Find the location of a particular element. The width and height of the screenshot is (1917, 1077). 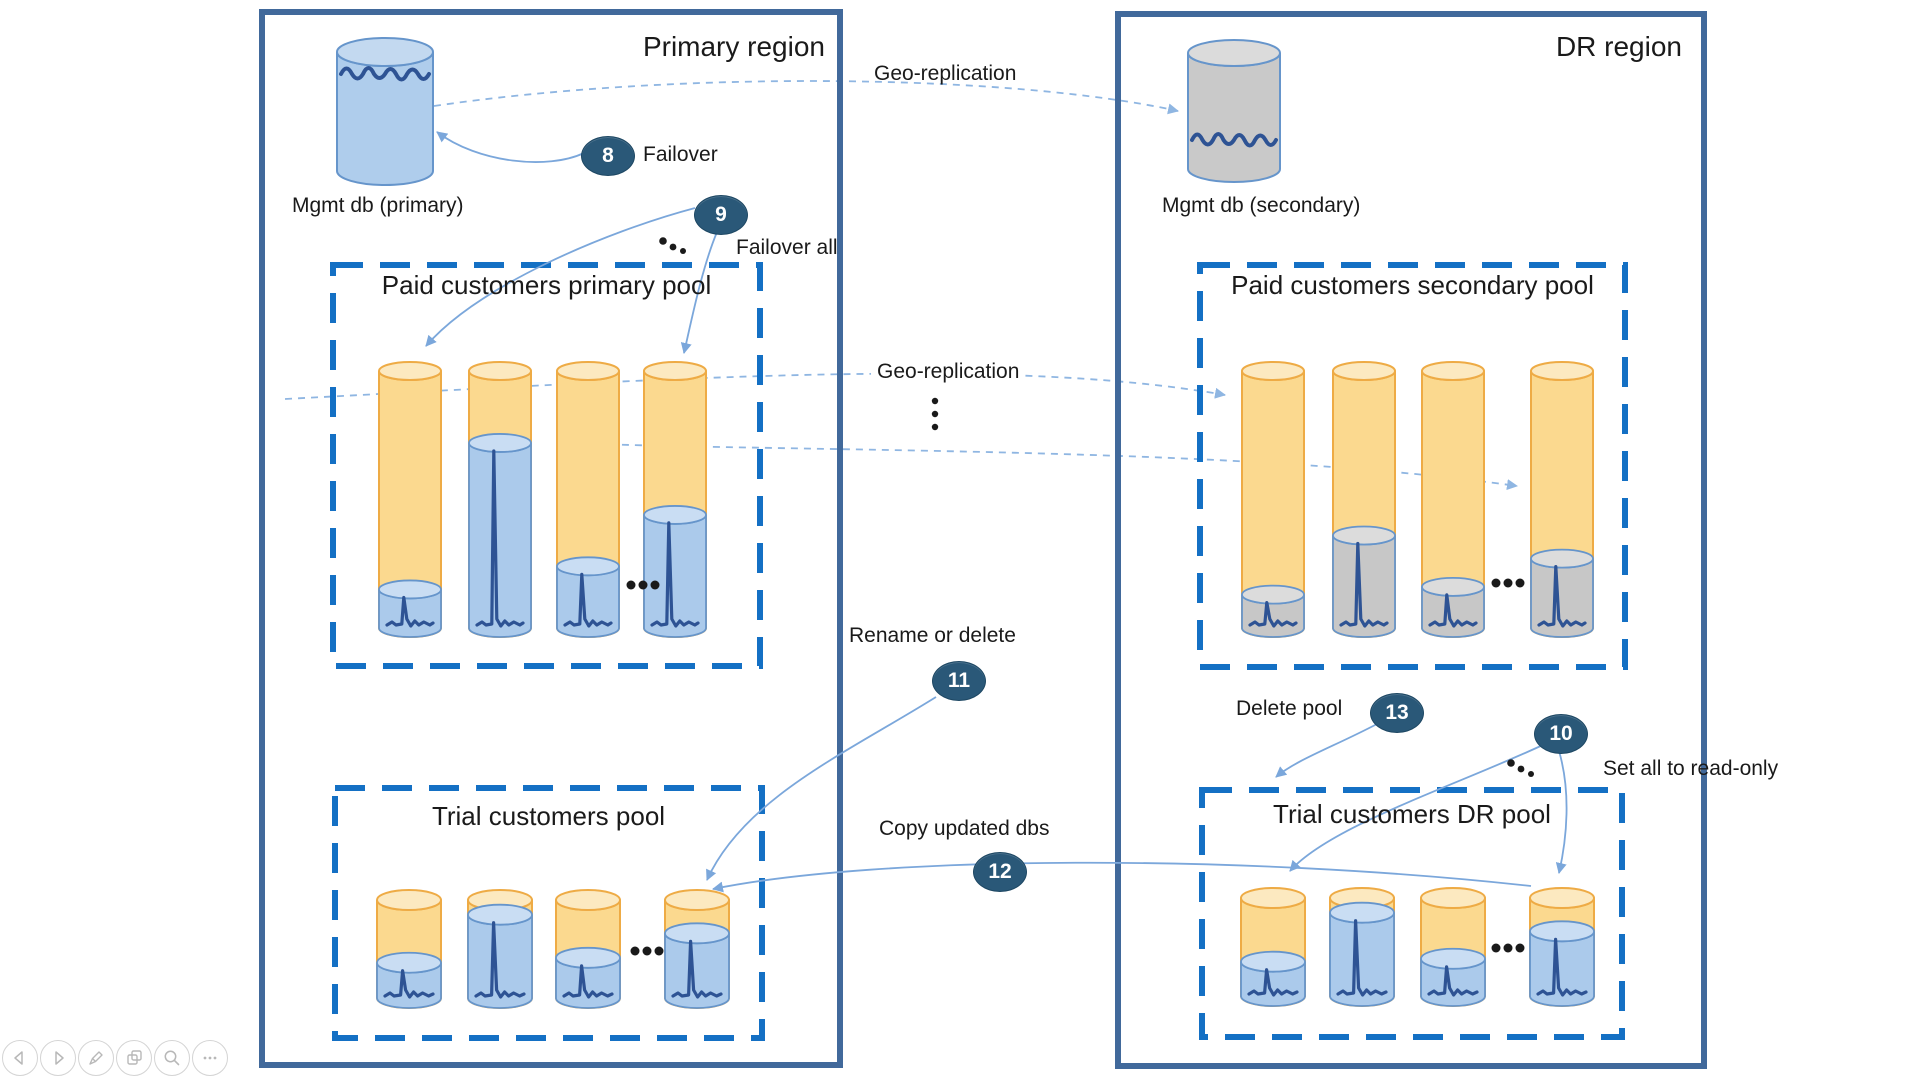

step-11-badge: 11 is located at coordinates (959, 681).